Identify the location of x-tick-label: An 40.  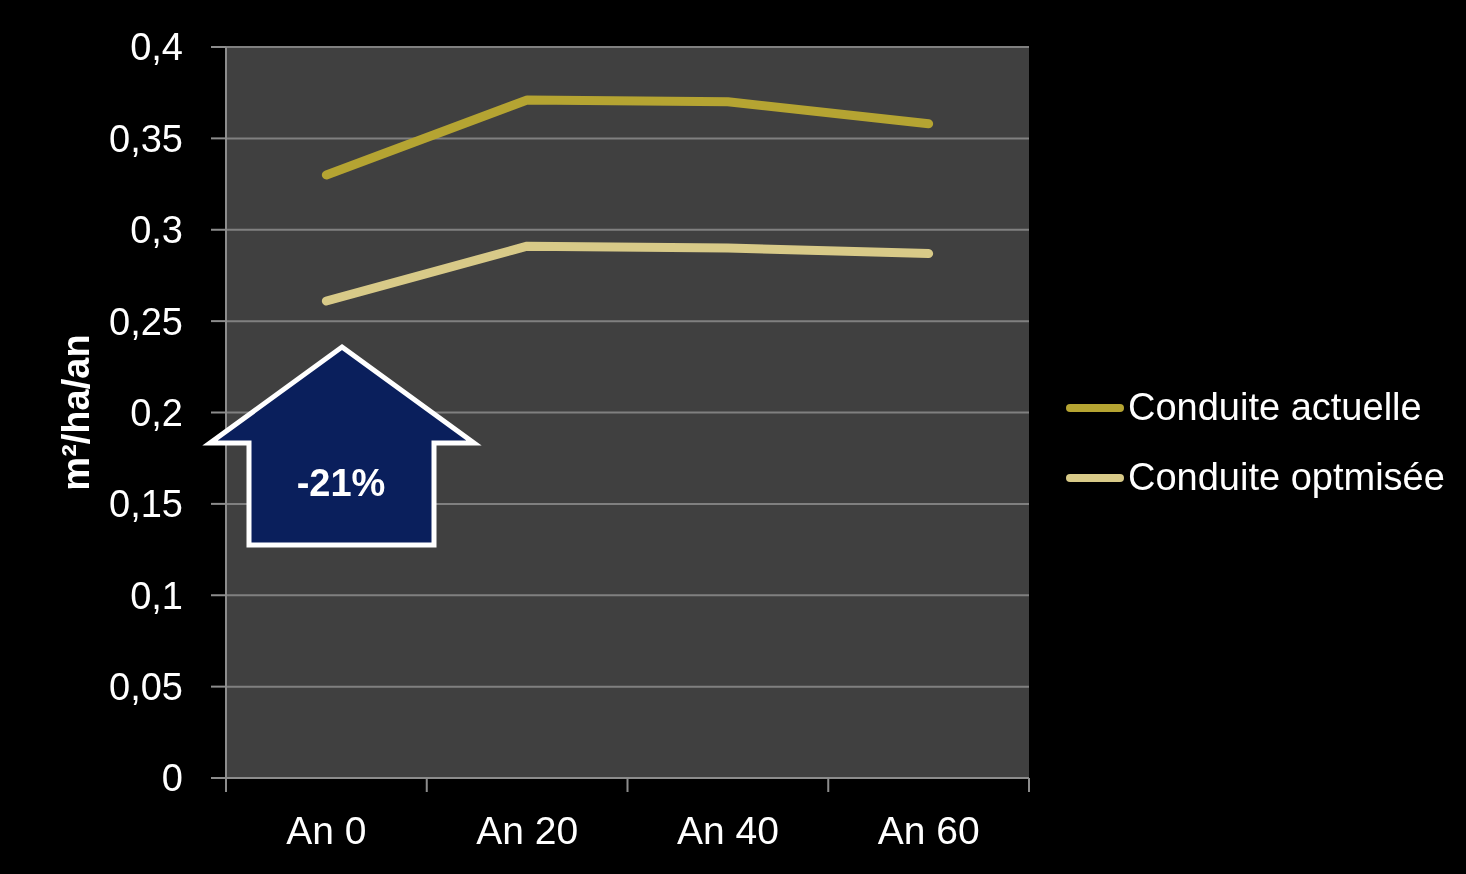
(727, 830).